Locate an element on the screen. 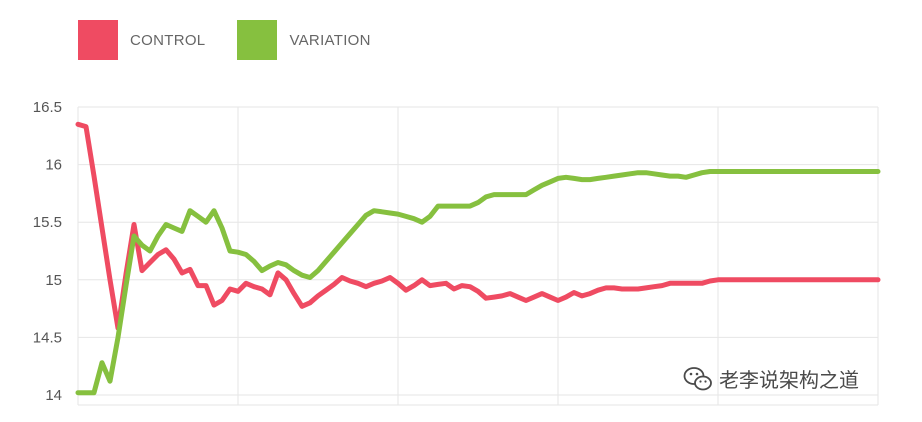 The width and height of the screenshot is (922, 422). chart-legend: CONTROL VARIATION is located at coordinates (240, 40).